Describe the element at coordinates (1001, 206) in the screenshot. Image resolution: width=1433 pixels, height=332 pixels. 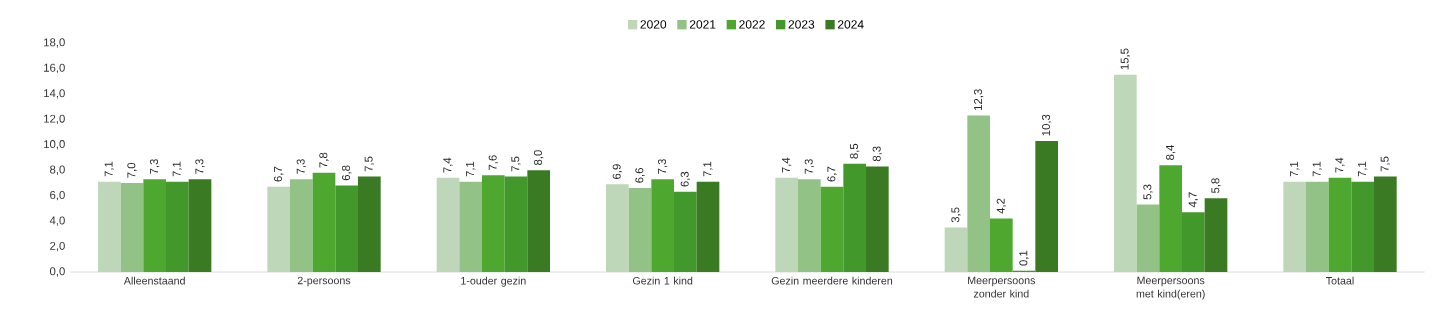
I see `data-label: 4,2` at that location.